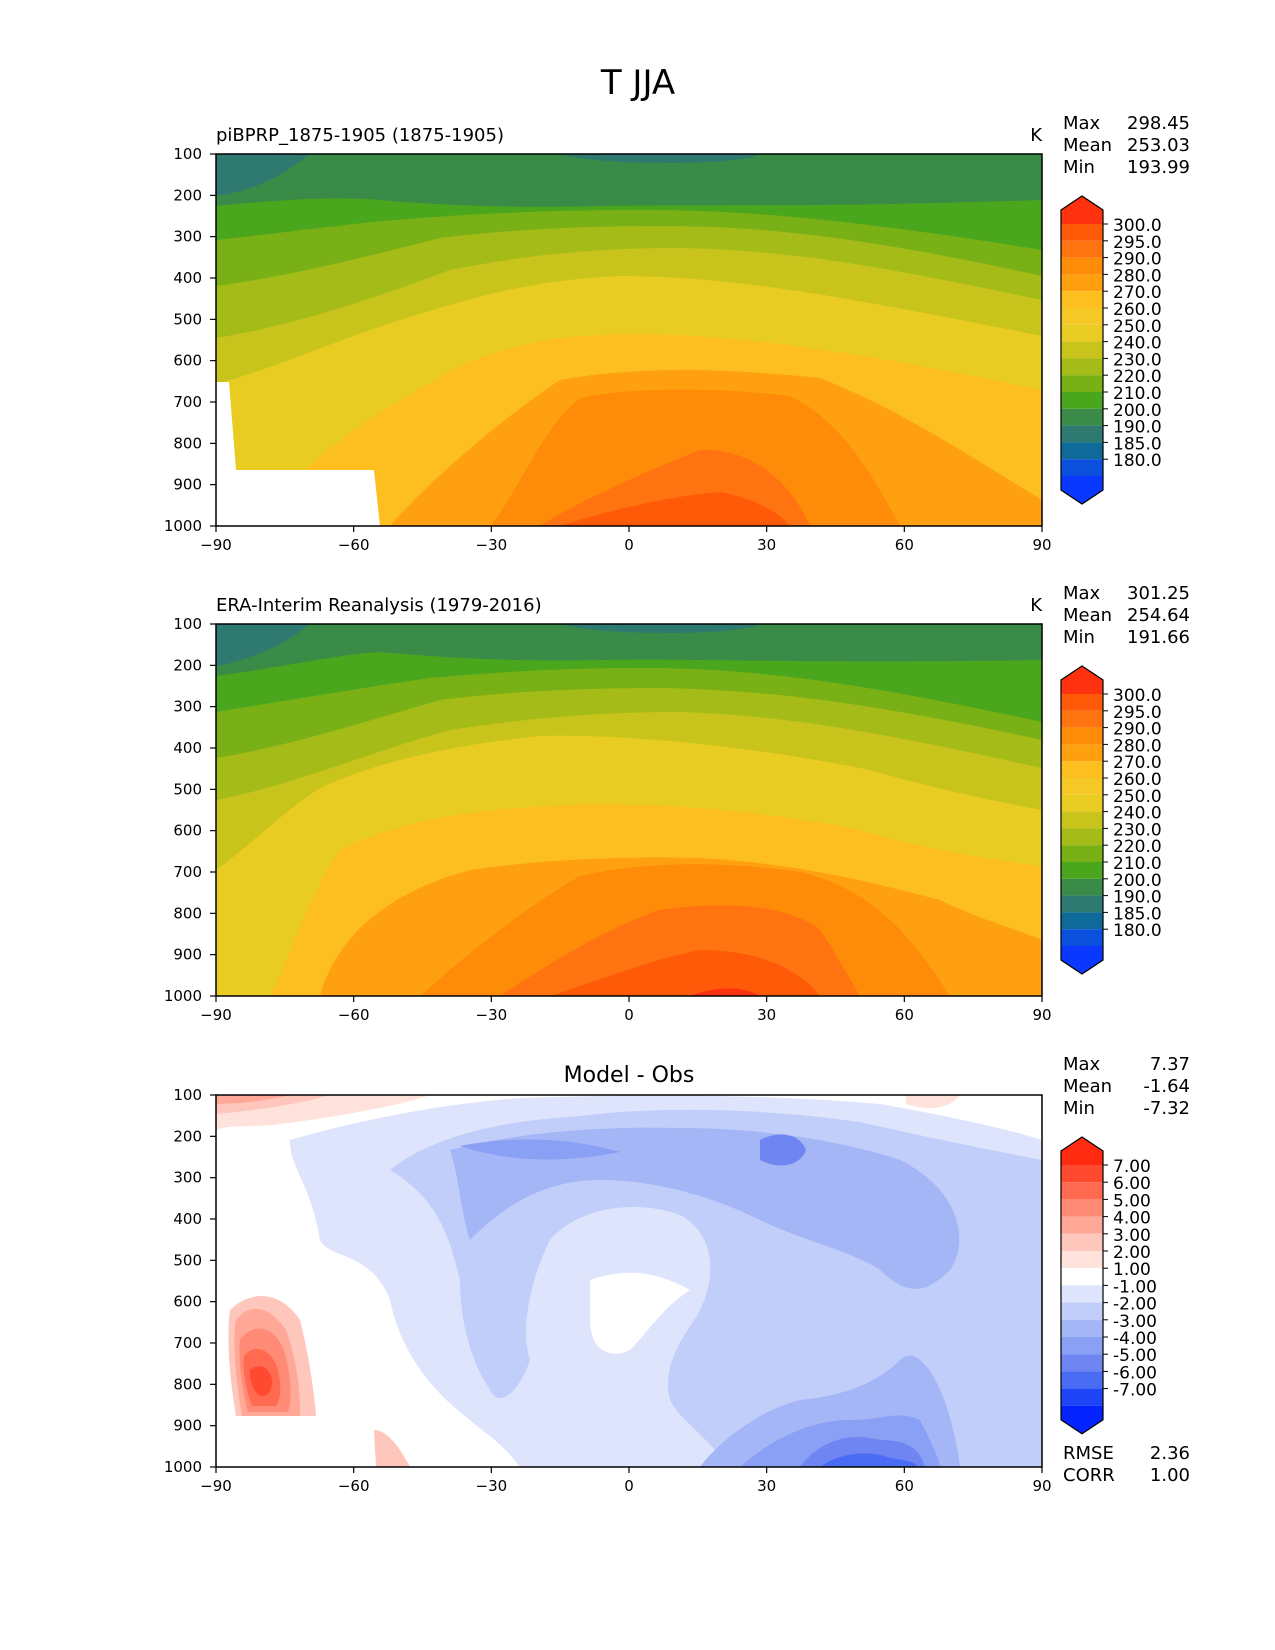  I want to click on contour-band-zero, so click(640, 1313).